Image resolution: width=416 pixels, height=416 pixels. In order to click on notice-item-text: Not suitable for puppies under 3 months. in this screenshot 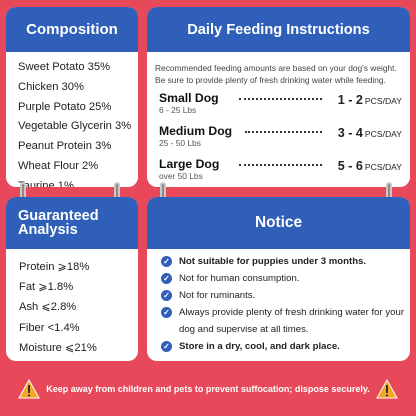, I will do `click(273, 261)`.